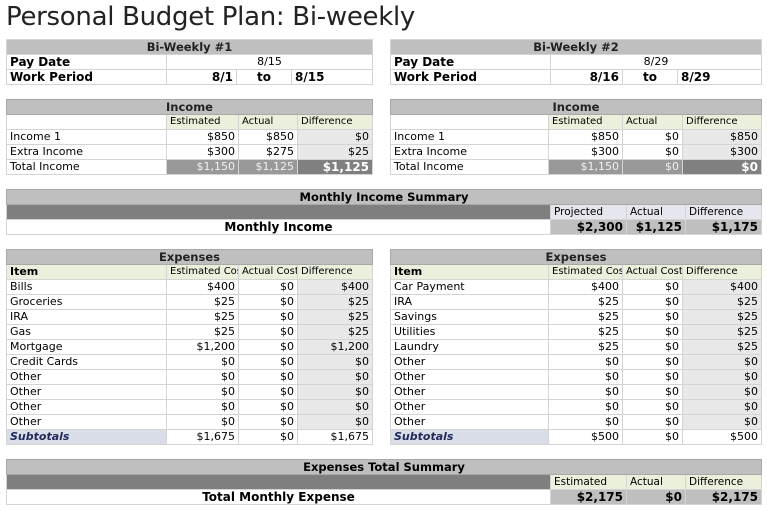 This screenshot has width=767, height=511. I want to click on total-income-actual: $1,125, so click(268, 167).